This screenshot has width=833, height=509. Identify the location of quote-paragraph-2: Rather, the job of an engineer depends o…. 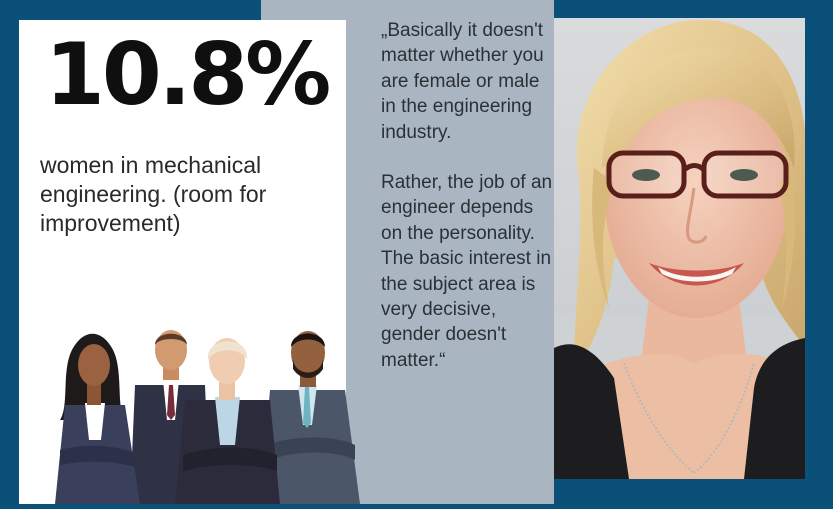
(467, 271).